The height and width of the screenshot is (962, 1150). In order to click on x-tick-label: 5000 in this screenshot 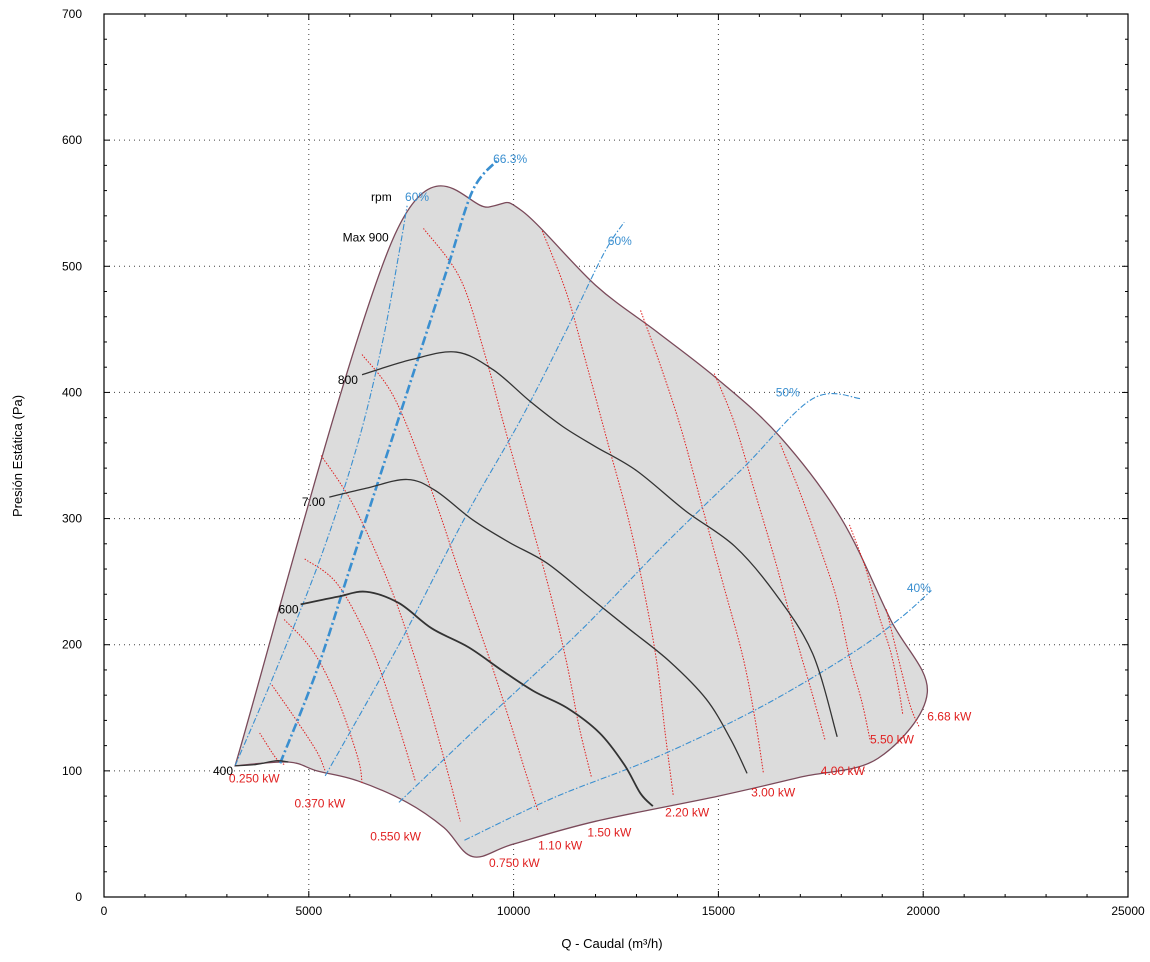, I will do `click(308, 911)`.